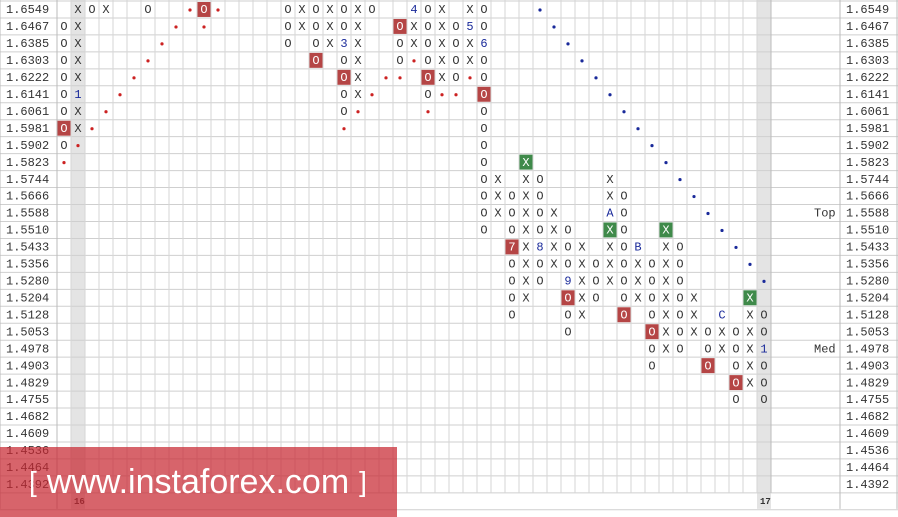 The width and height of the screenshot is (898, 517). Describe the element at coordinates (27, 95) in the screenshot. I see `price-label: 1.6141` at that location.